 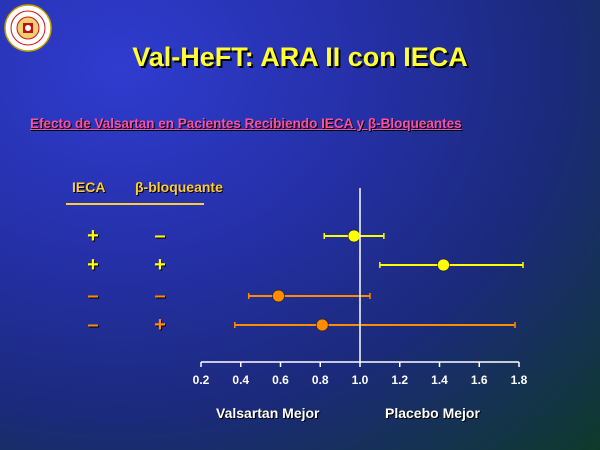 I want to click on header-beta-bloqueante: β-bloqueante, so click(x=179, y=187).